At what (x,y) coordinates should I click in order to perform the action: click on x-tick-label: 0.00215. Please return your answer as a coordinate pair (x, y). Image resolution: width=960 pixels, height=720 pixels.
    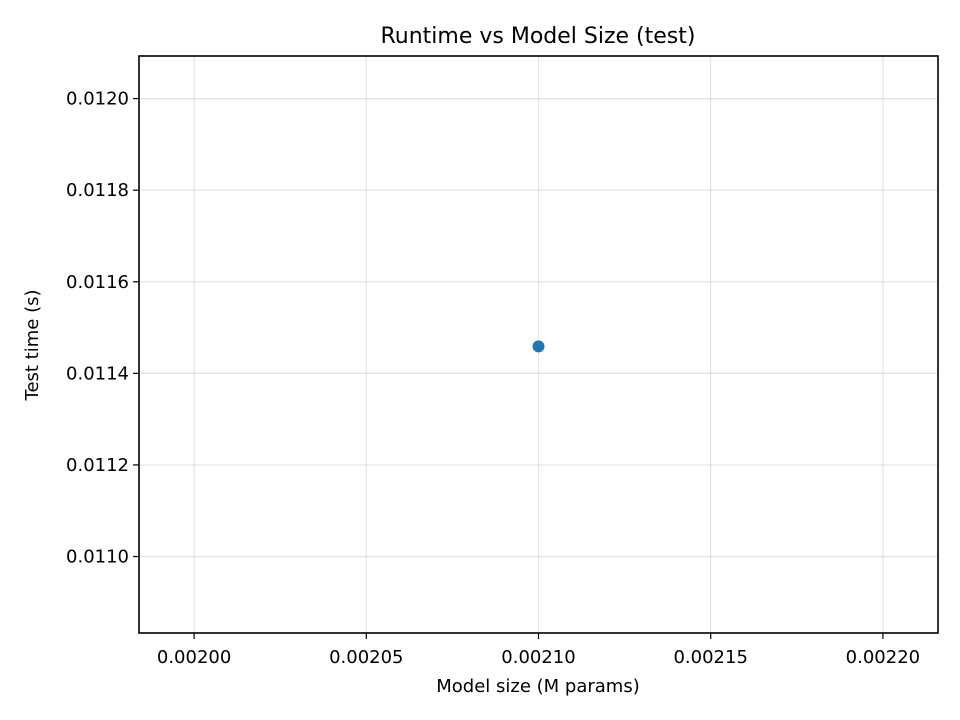
    Looking at the image, I should click on (710, 657).